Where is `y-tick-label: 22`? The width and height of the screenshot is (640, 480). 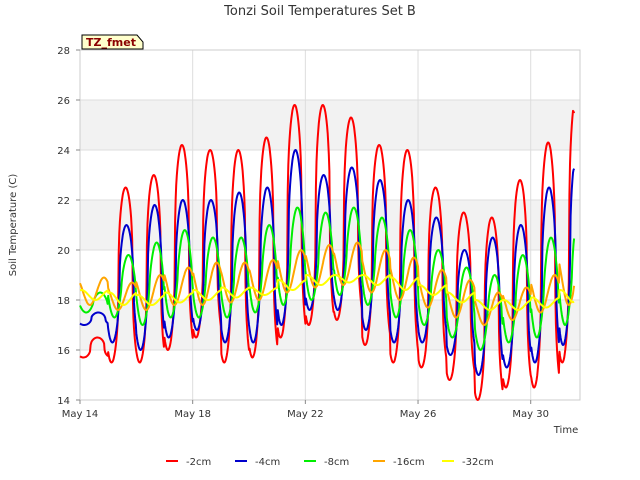 y-tick-label: 22 is located at coordinates (63, 201).